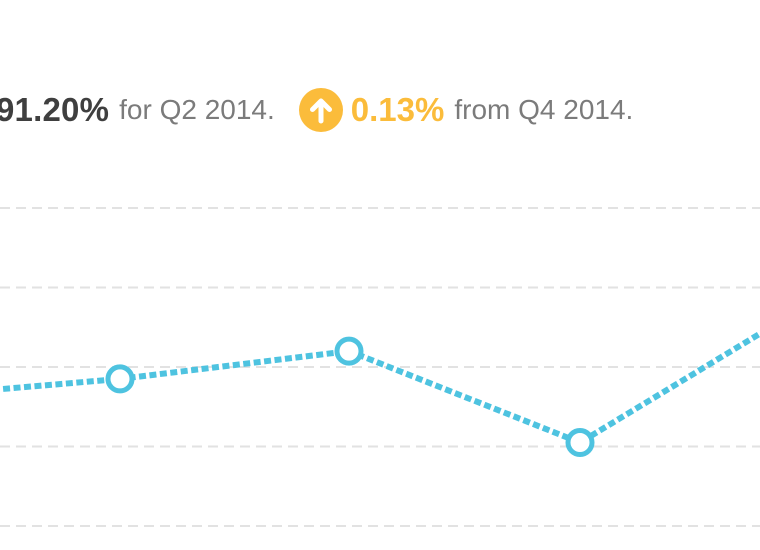  I want to click on delta-comparison-text: from Q4 2014., so click(544, 109).